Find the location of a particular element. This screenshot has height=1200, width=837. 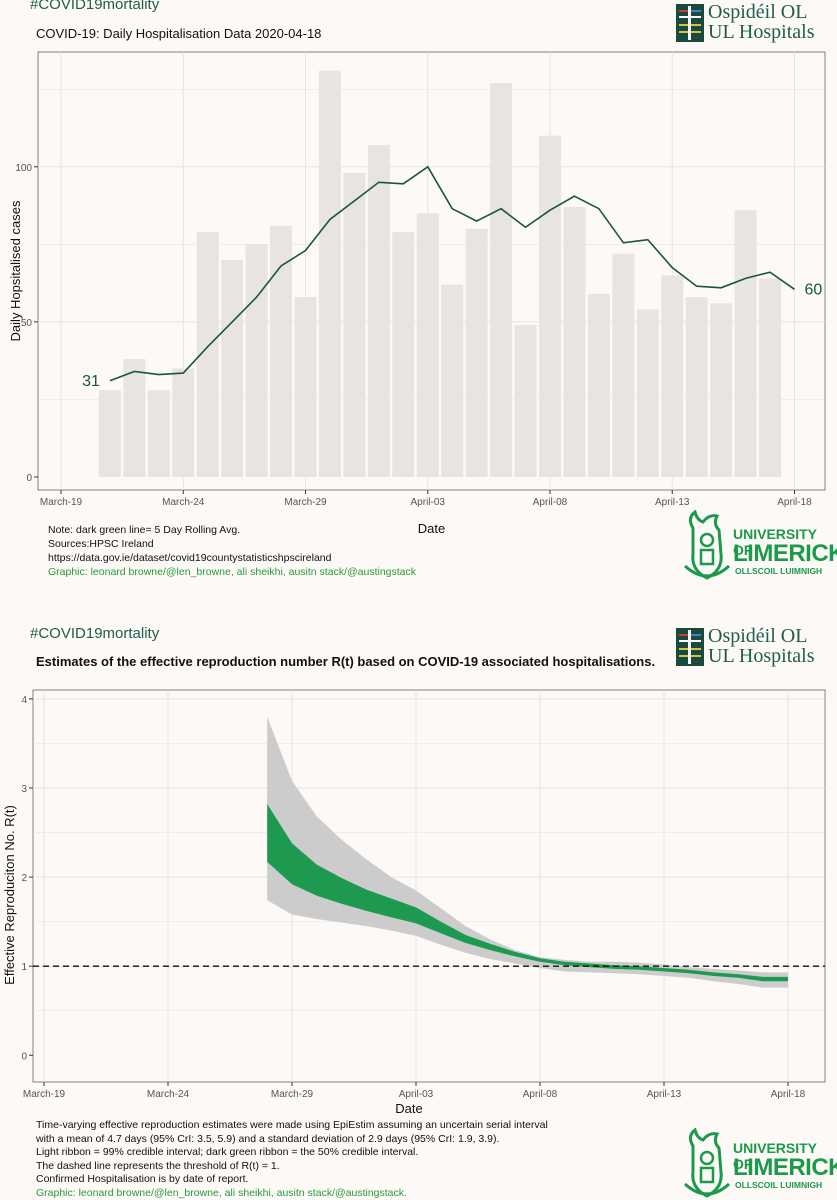

y-axis-title: Daily Hopsitalised cases is located at coordinates (15, 270).